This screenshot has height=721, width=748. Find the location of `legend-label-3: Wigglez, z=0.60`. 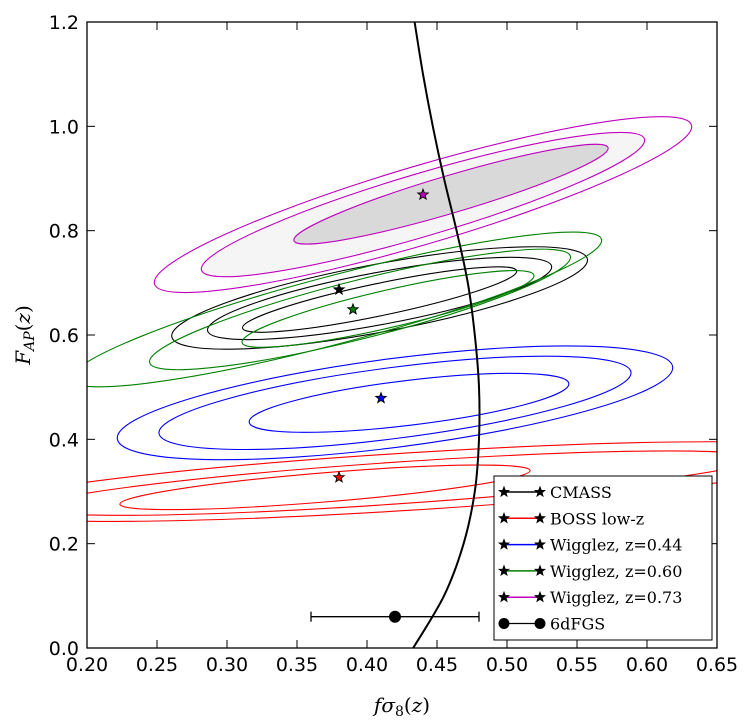

legend-label-3: Wigglez, z=0.60 is located at coordinates (616, 571).